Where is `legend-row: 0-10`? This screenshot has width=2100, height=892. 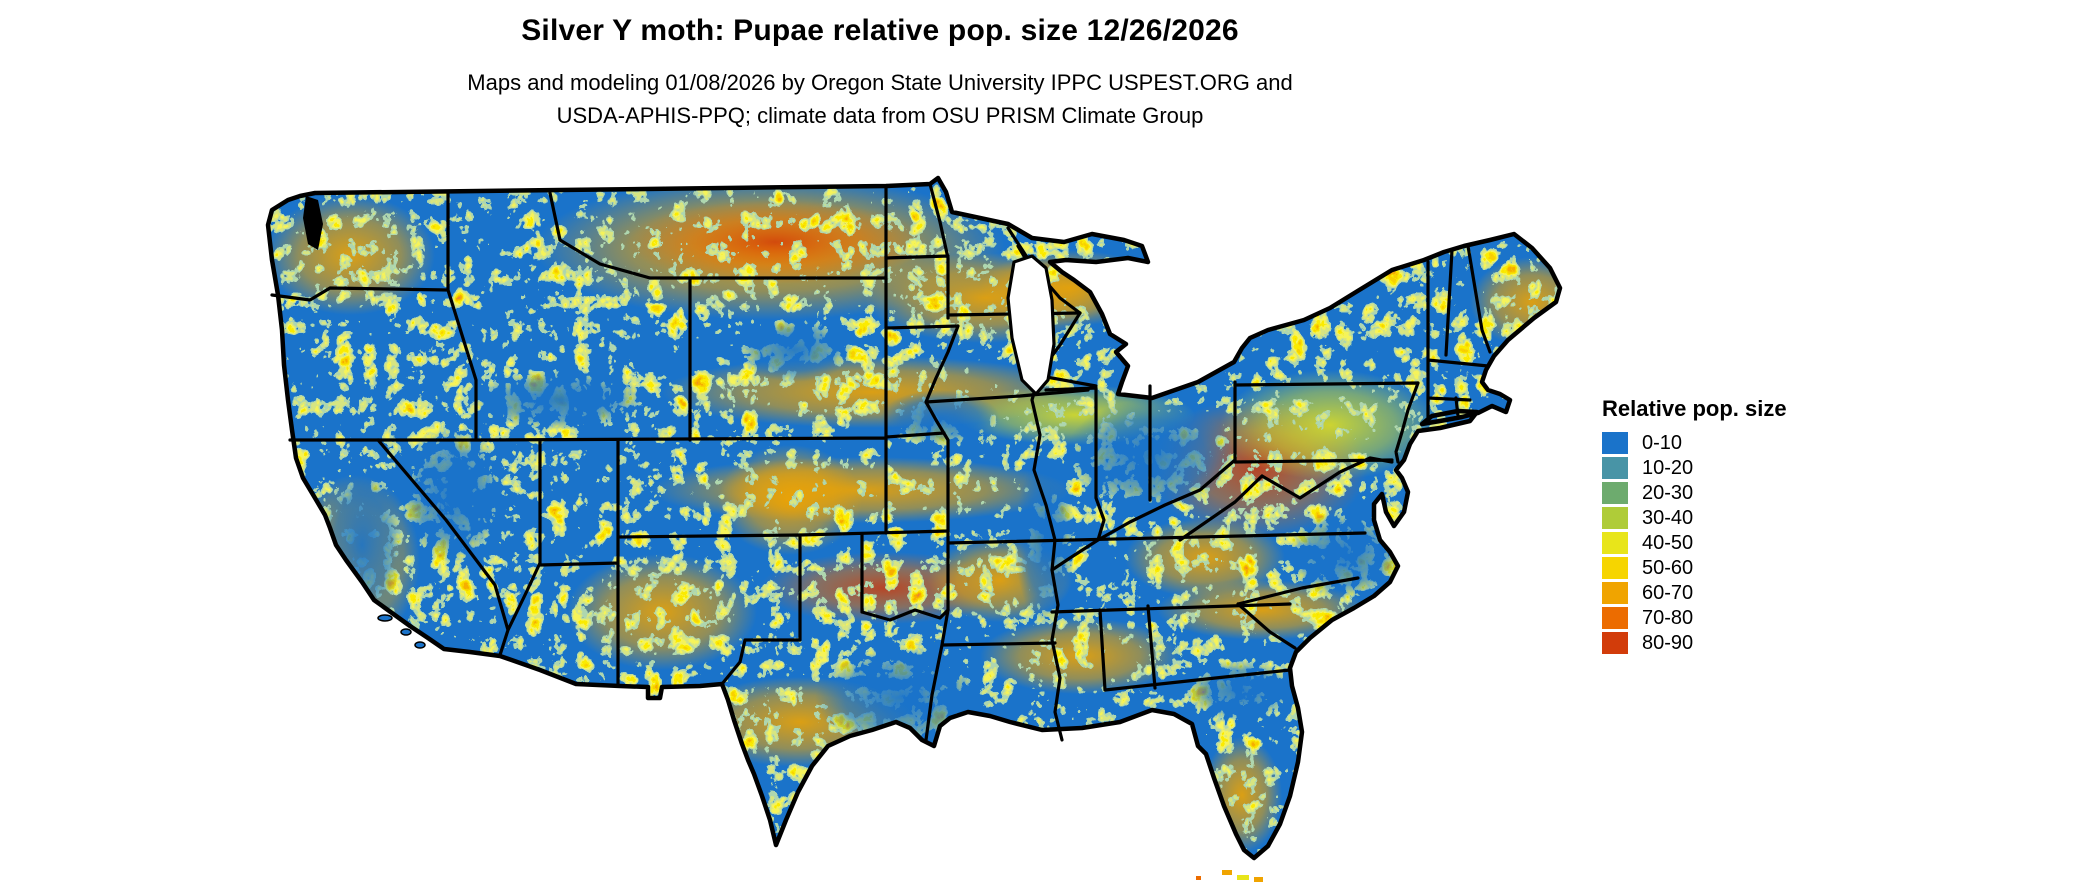 legend-row: 0-10 is located at coordinates (1694, 443).